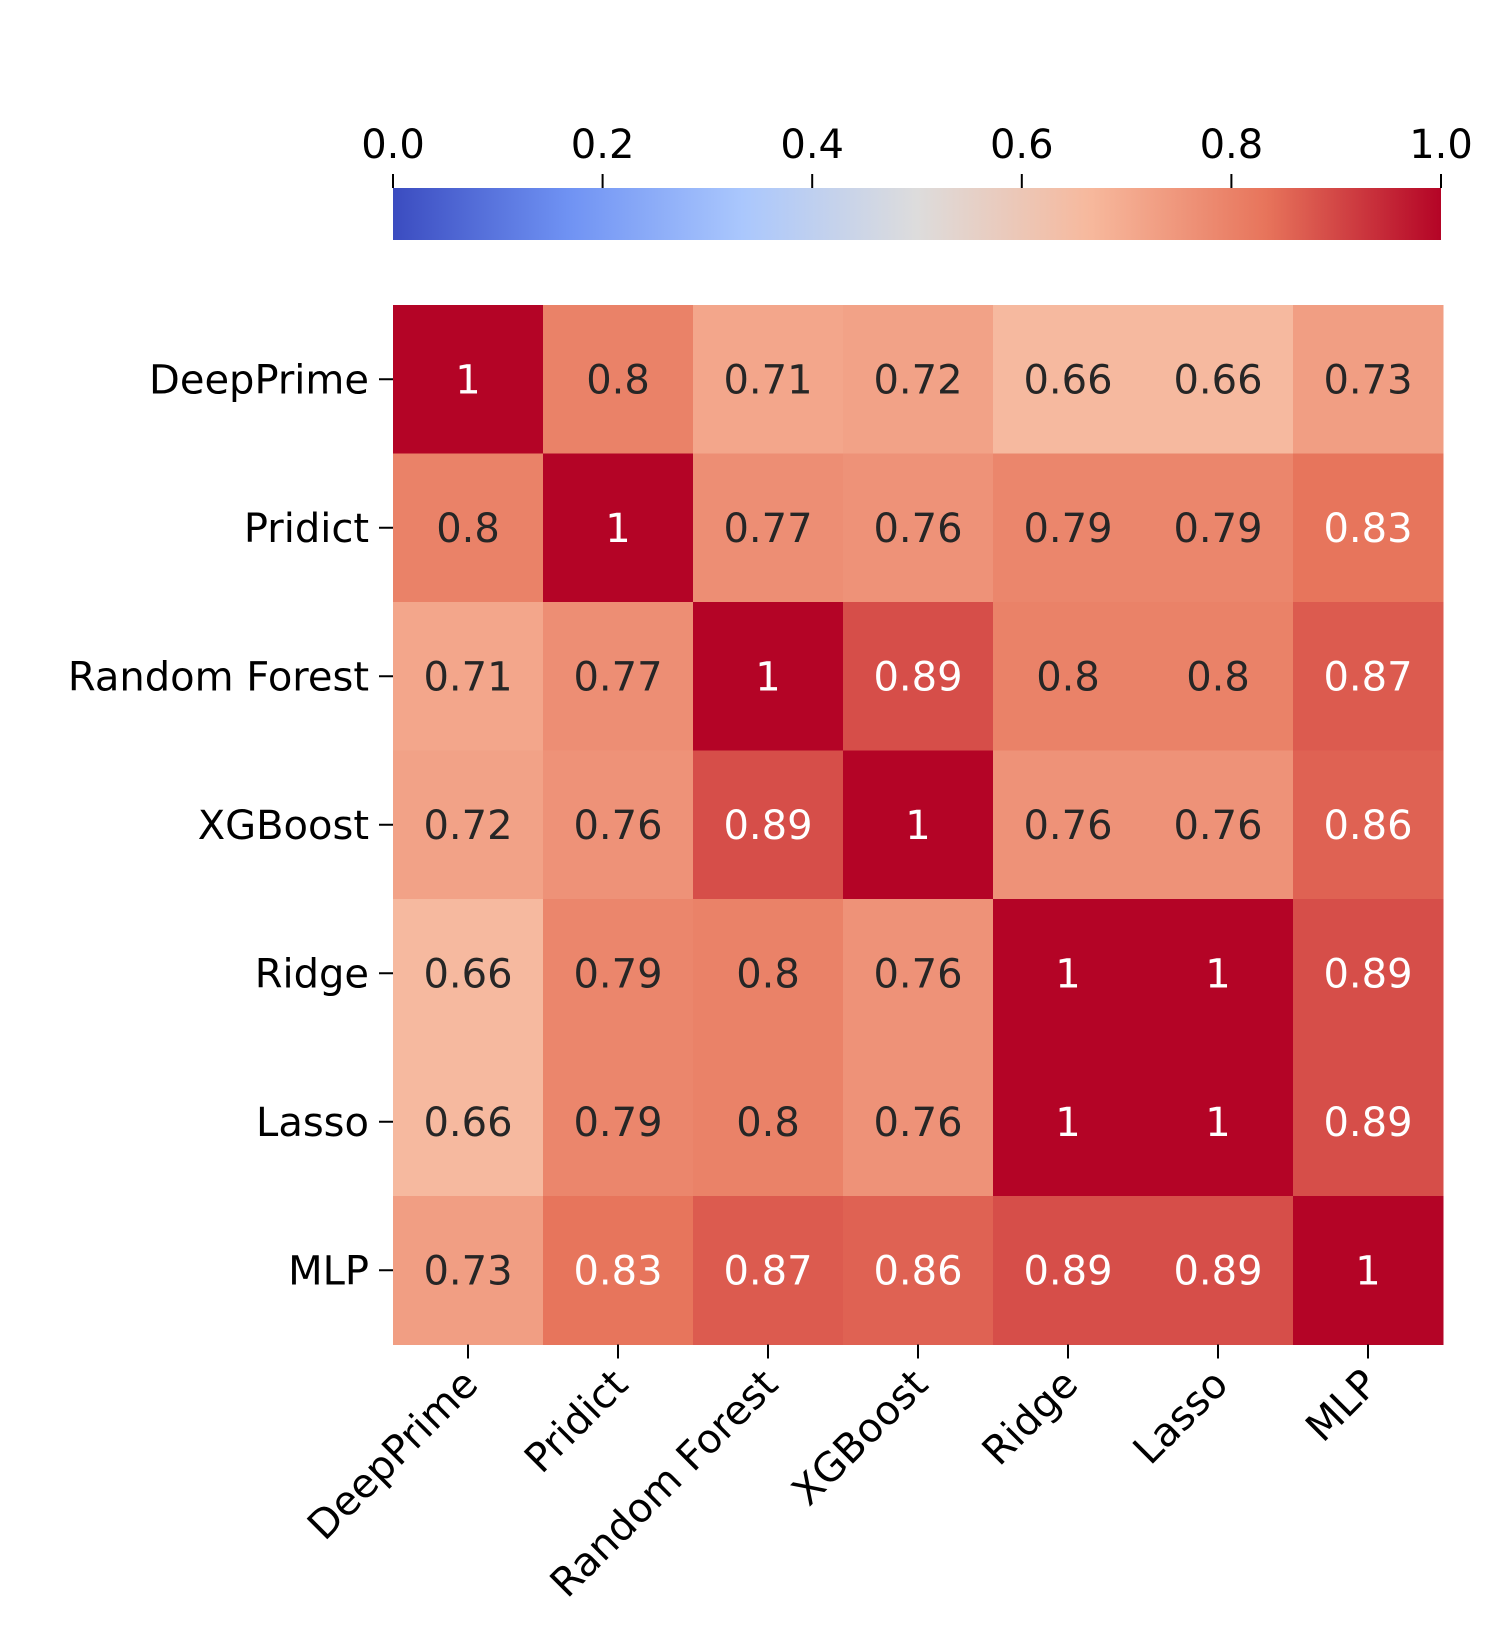 The height and width of the screenshot is (1650, 1500). What do you see at coordinates (1441, 145) in the screenshot?
I see `colorbar-tick-label: 1.0` at bounding box center [1441, 145].